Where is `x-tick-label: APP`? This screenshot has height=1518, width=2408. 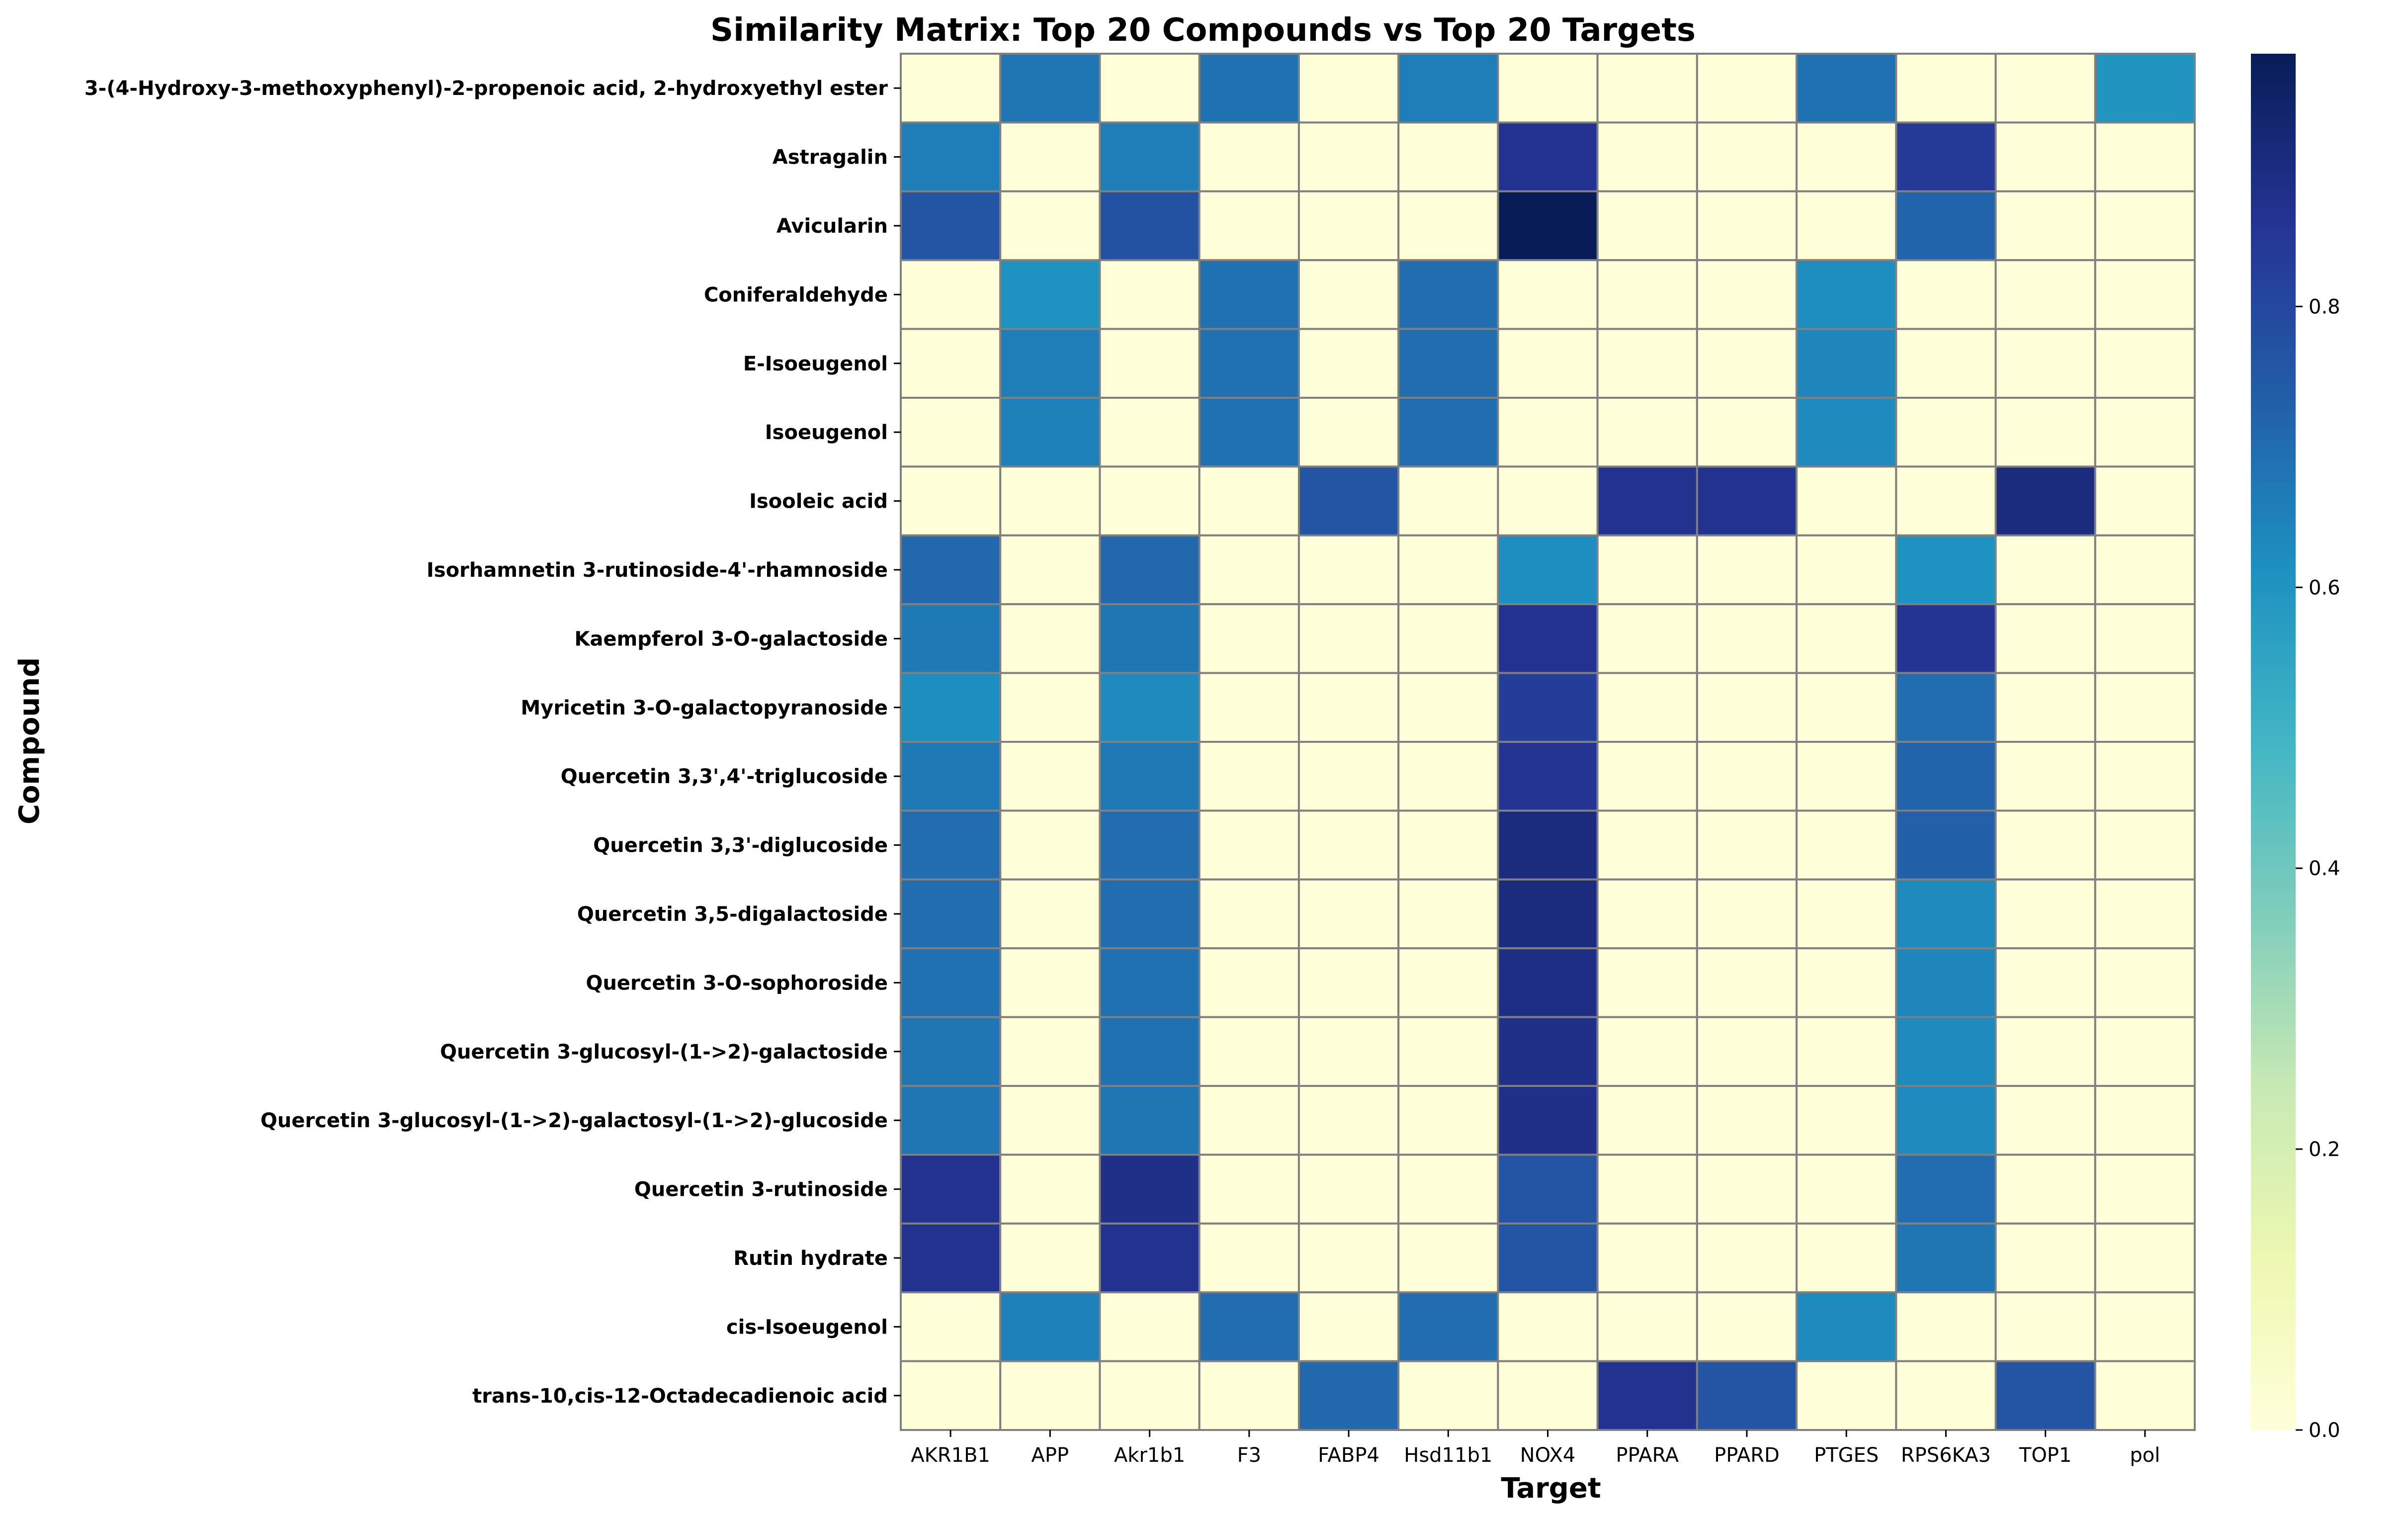 x-tick-label: APP is located at coordinates (1050, 1455).